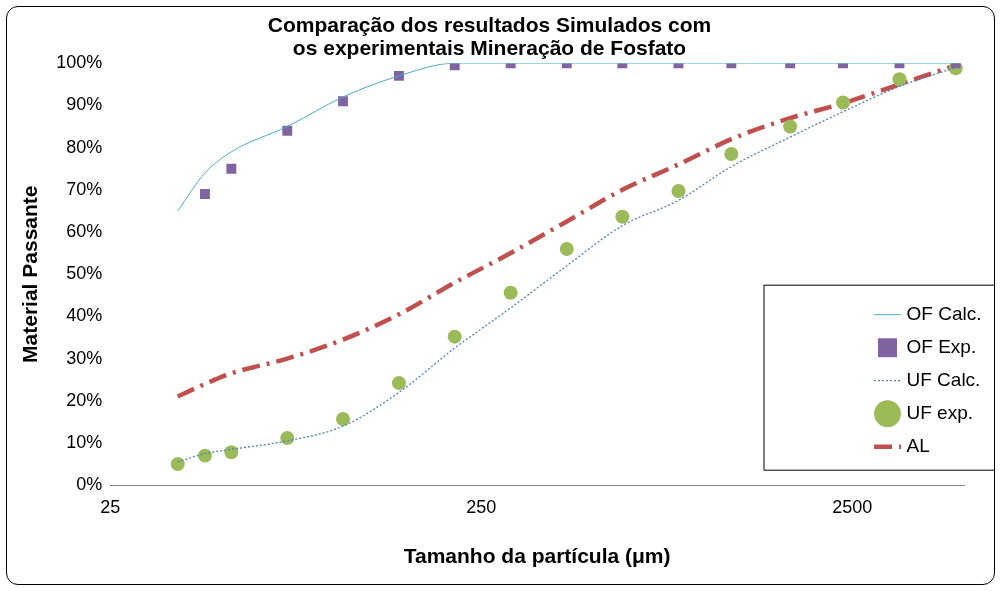  Describe the element at coordinates (84, 273) in the screenshot. I see `y-tick-label: 50%` at that location.